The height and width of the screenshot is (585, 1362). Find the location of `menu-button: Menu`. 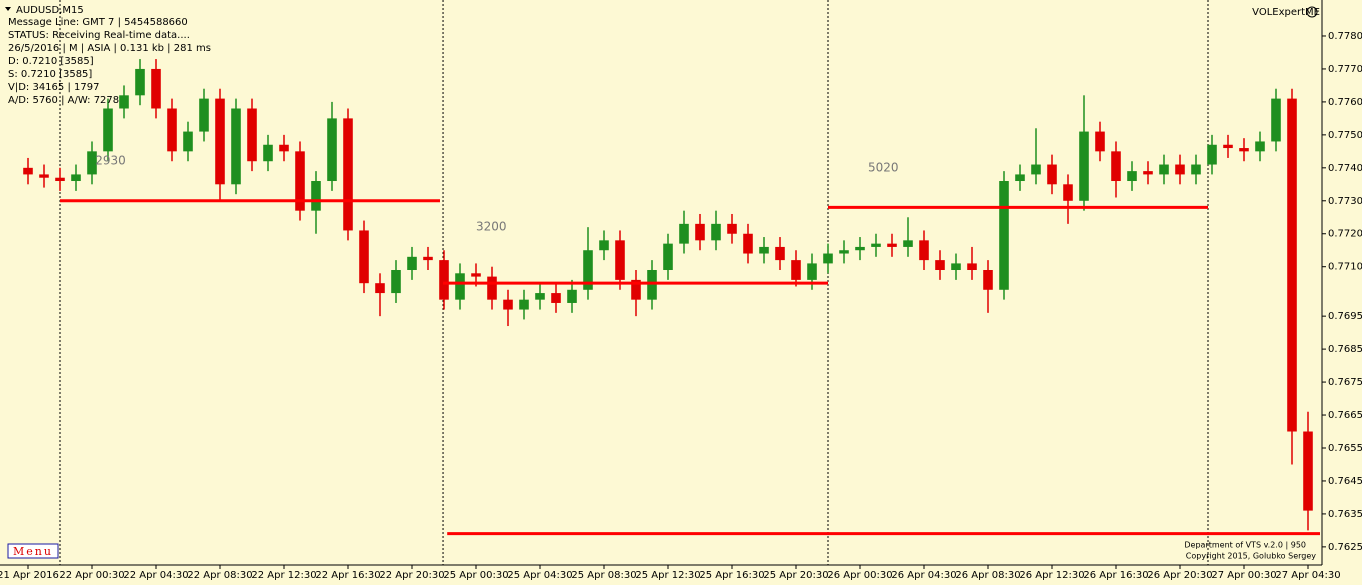

menu-button: Menu is located at coordinates (33, 551).